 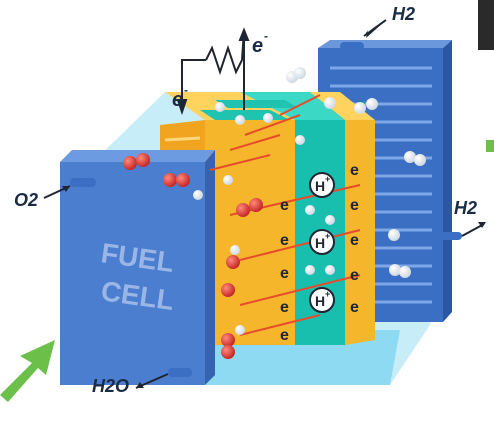 What do you see at coordinates (482, 225) in the screenshot?
I see `h2-right-arrowhead` at bounding box center [482, 225].